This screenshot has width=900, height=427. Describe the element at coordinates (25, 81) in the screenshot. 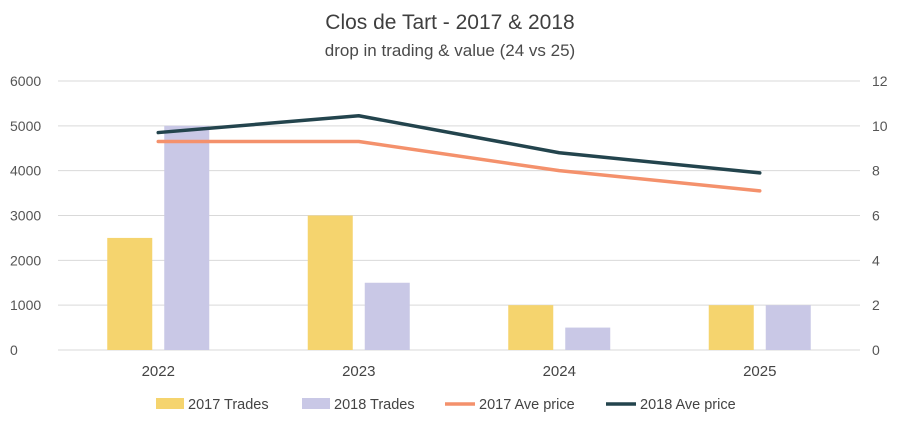

I see `y-tick-label: 6000` at that location.